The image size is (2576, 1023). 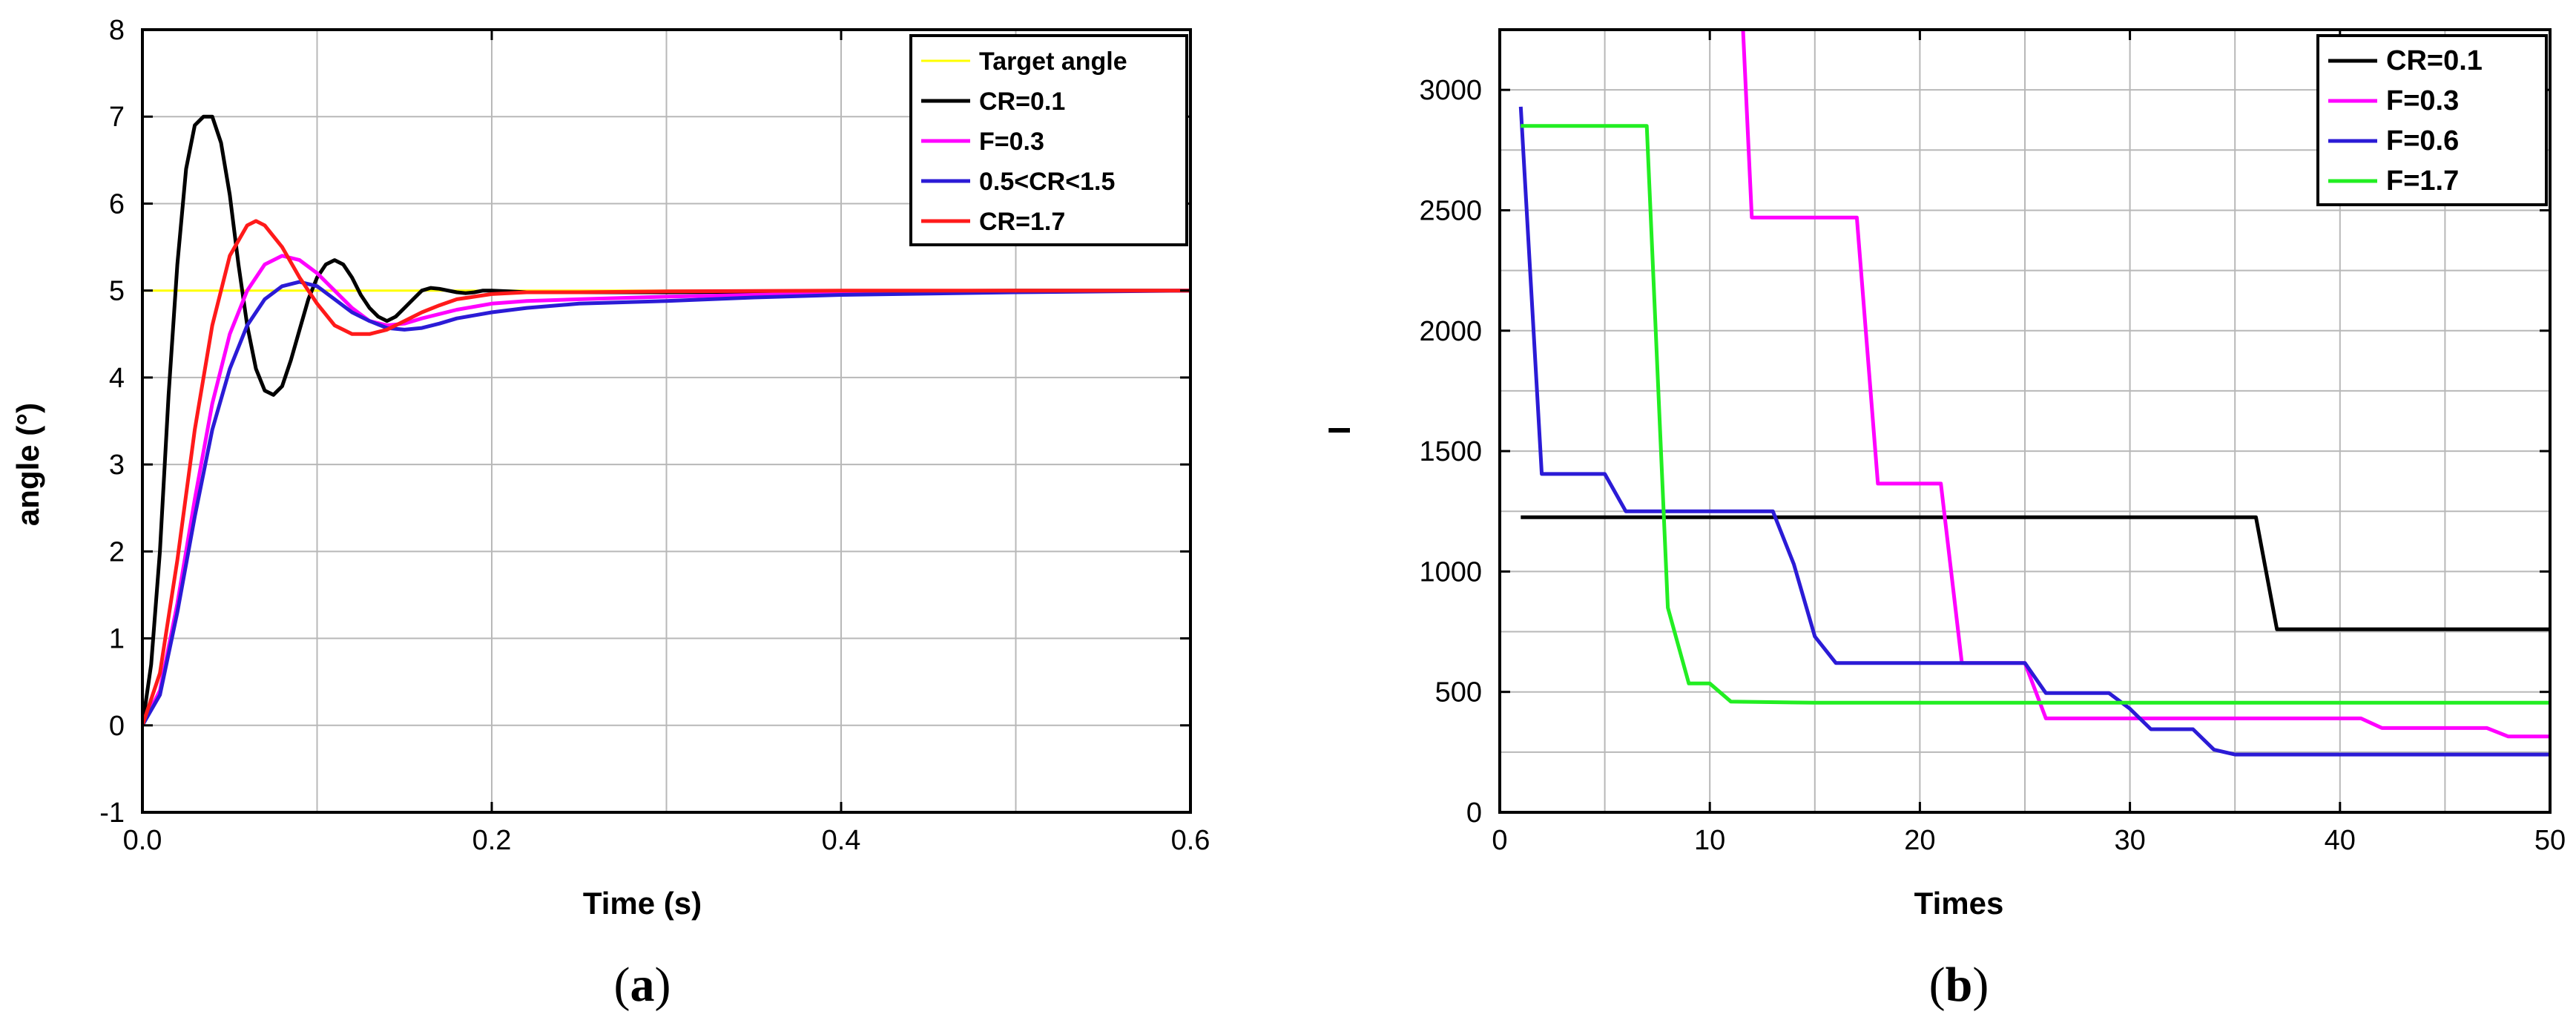 I want to click on chart-a-y-tick-label: 0, so click(x=117, y=726).